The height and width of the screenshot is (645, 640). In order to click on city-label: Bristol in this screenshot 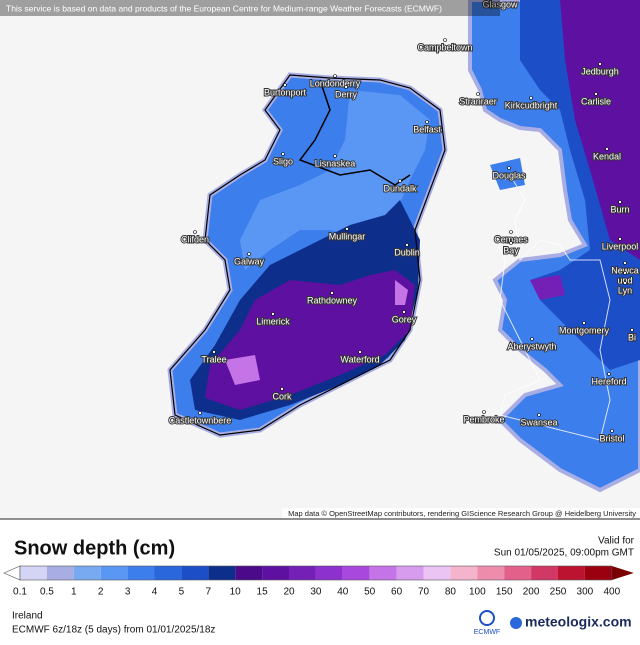, I will do `click(611, 438)`.